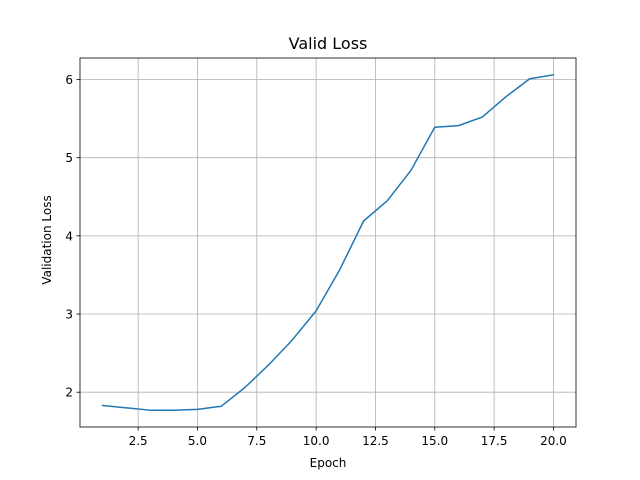 This screenshot has width=640, height=480. What do you see at coordinates (434, 441) in the screenshot?
I see `x-tick-label: 15.0` at bounding box center [434, 441].